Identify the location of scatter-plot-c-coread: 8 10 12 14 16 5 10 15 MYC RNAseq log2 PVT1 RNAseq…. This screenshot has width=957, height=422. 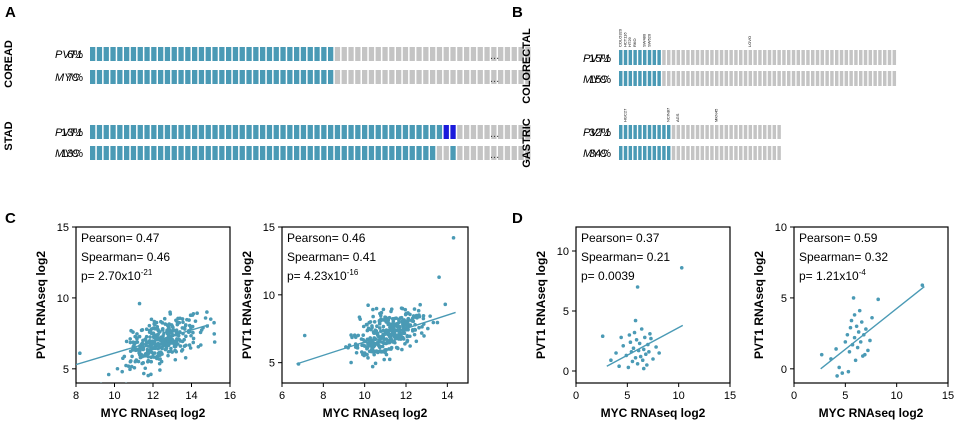
(135, 321).